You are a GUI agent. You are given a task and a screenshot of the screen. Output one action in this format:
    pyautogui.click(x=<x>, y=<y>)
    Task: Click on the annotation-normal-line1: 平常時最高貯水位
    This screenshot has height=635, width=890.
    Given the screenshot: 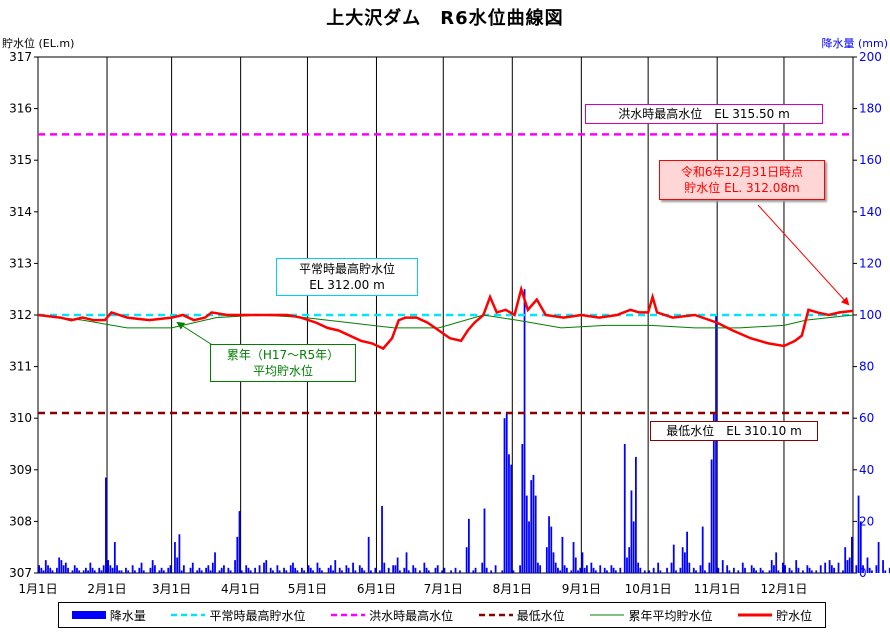 What is the action you would take?
    pyautogui.click(x=346, y=269)
    